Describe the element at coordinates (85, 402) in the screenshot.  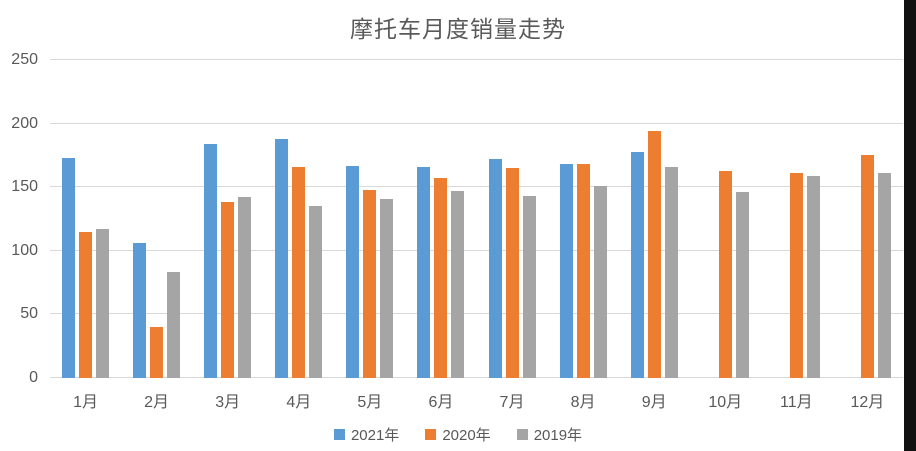
I see `x-tick-label: 1月` at that location.